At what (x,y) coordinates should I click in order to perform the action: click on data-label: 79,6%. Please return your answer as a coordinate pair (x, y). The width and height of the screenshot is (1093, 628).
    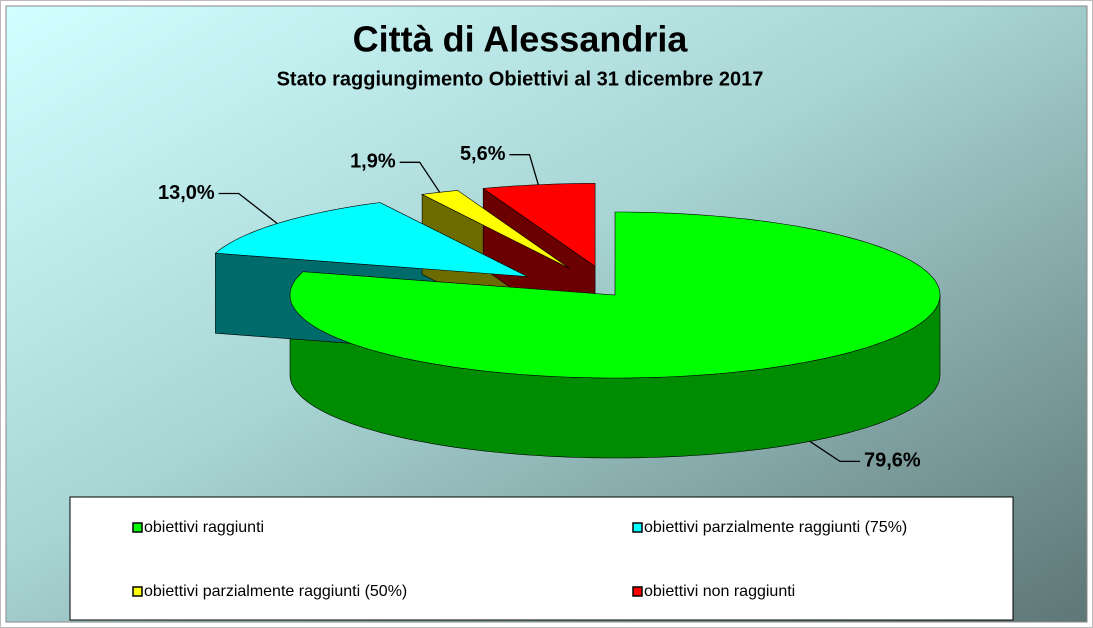
    Looking at the image, I should click on (892, 461).